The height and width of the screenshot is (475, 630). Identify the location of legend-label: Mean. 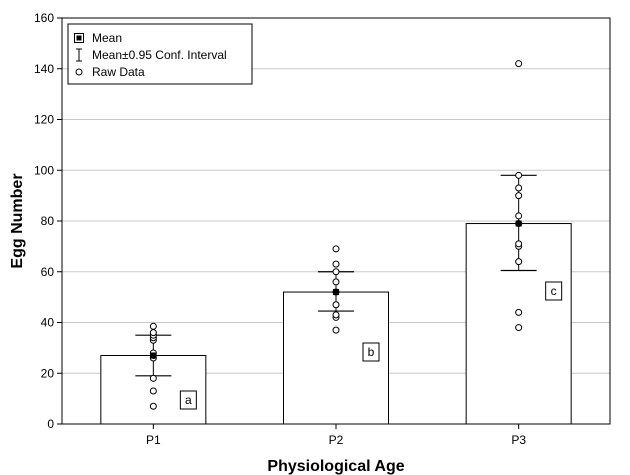
(107, 38).